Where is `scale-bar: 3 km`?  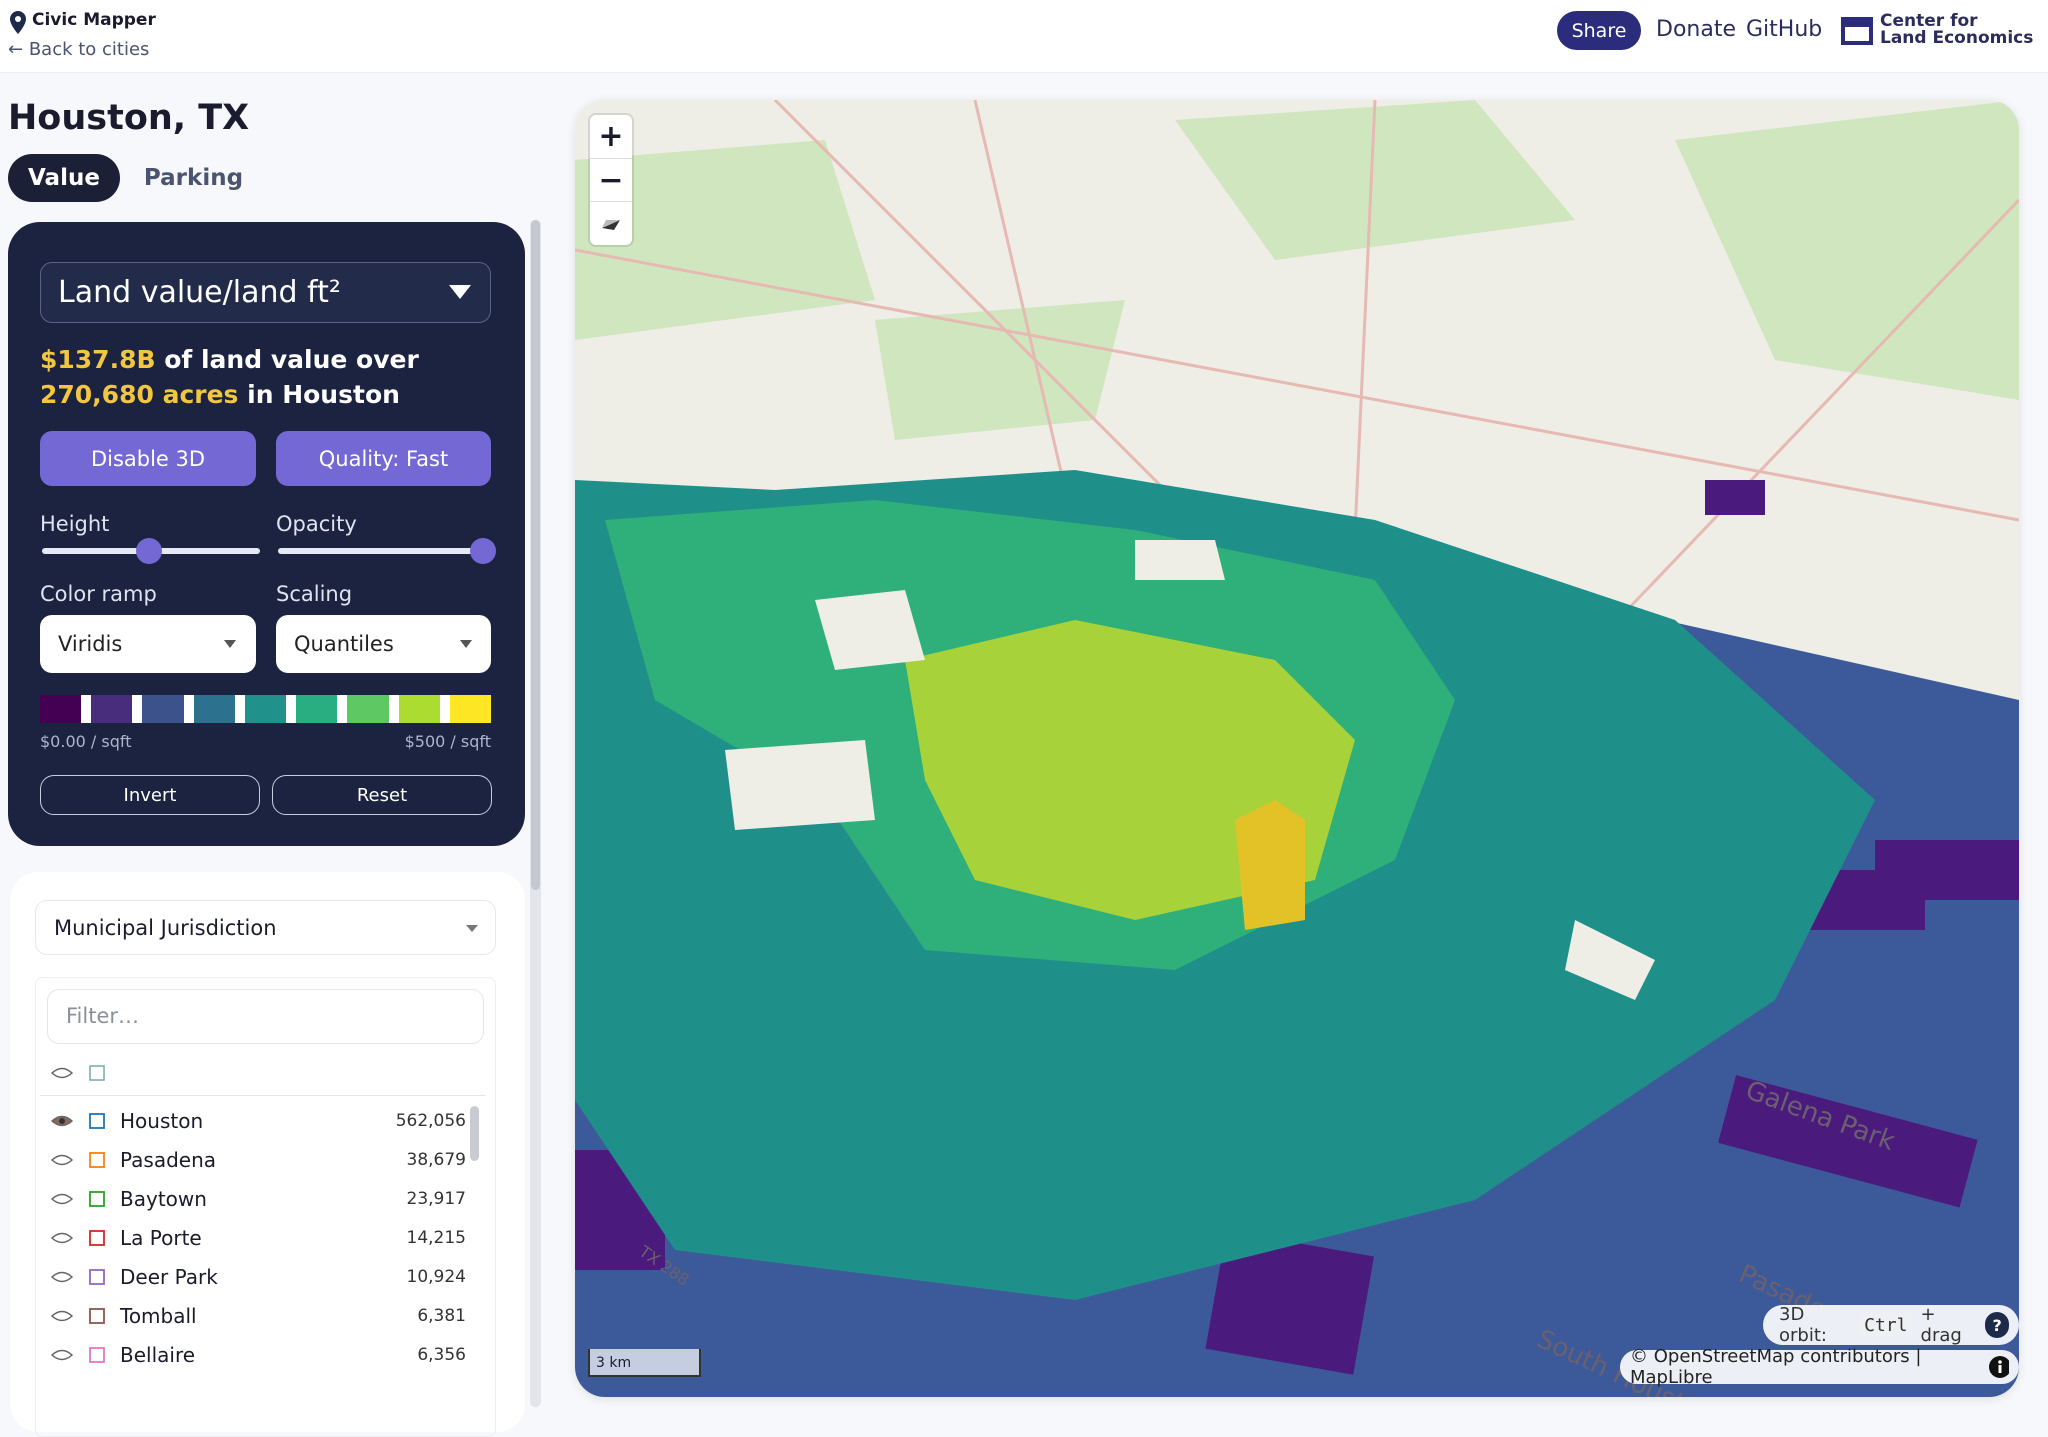
scale-bar: 3 km is located at coordinates (644, 1363).